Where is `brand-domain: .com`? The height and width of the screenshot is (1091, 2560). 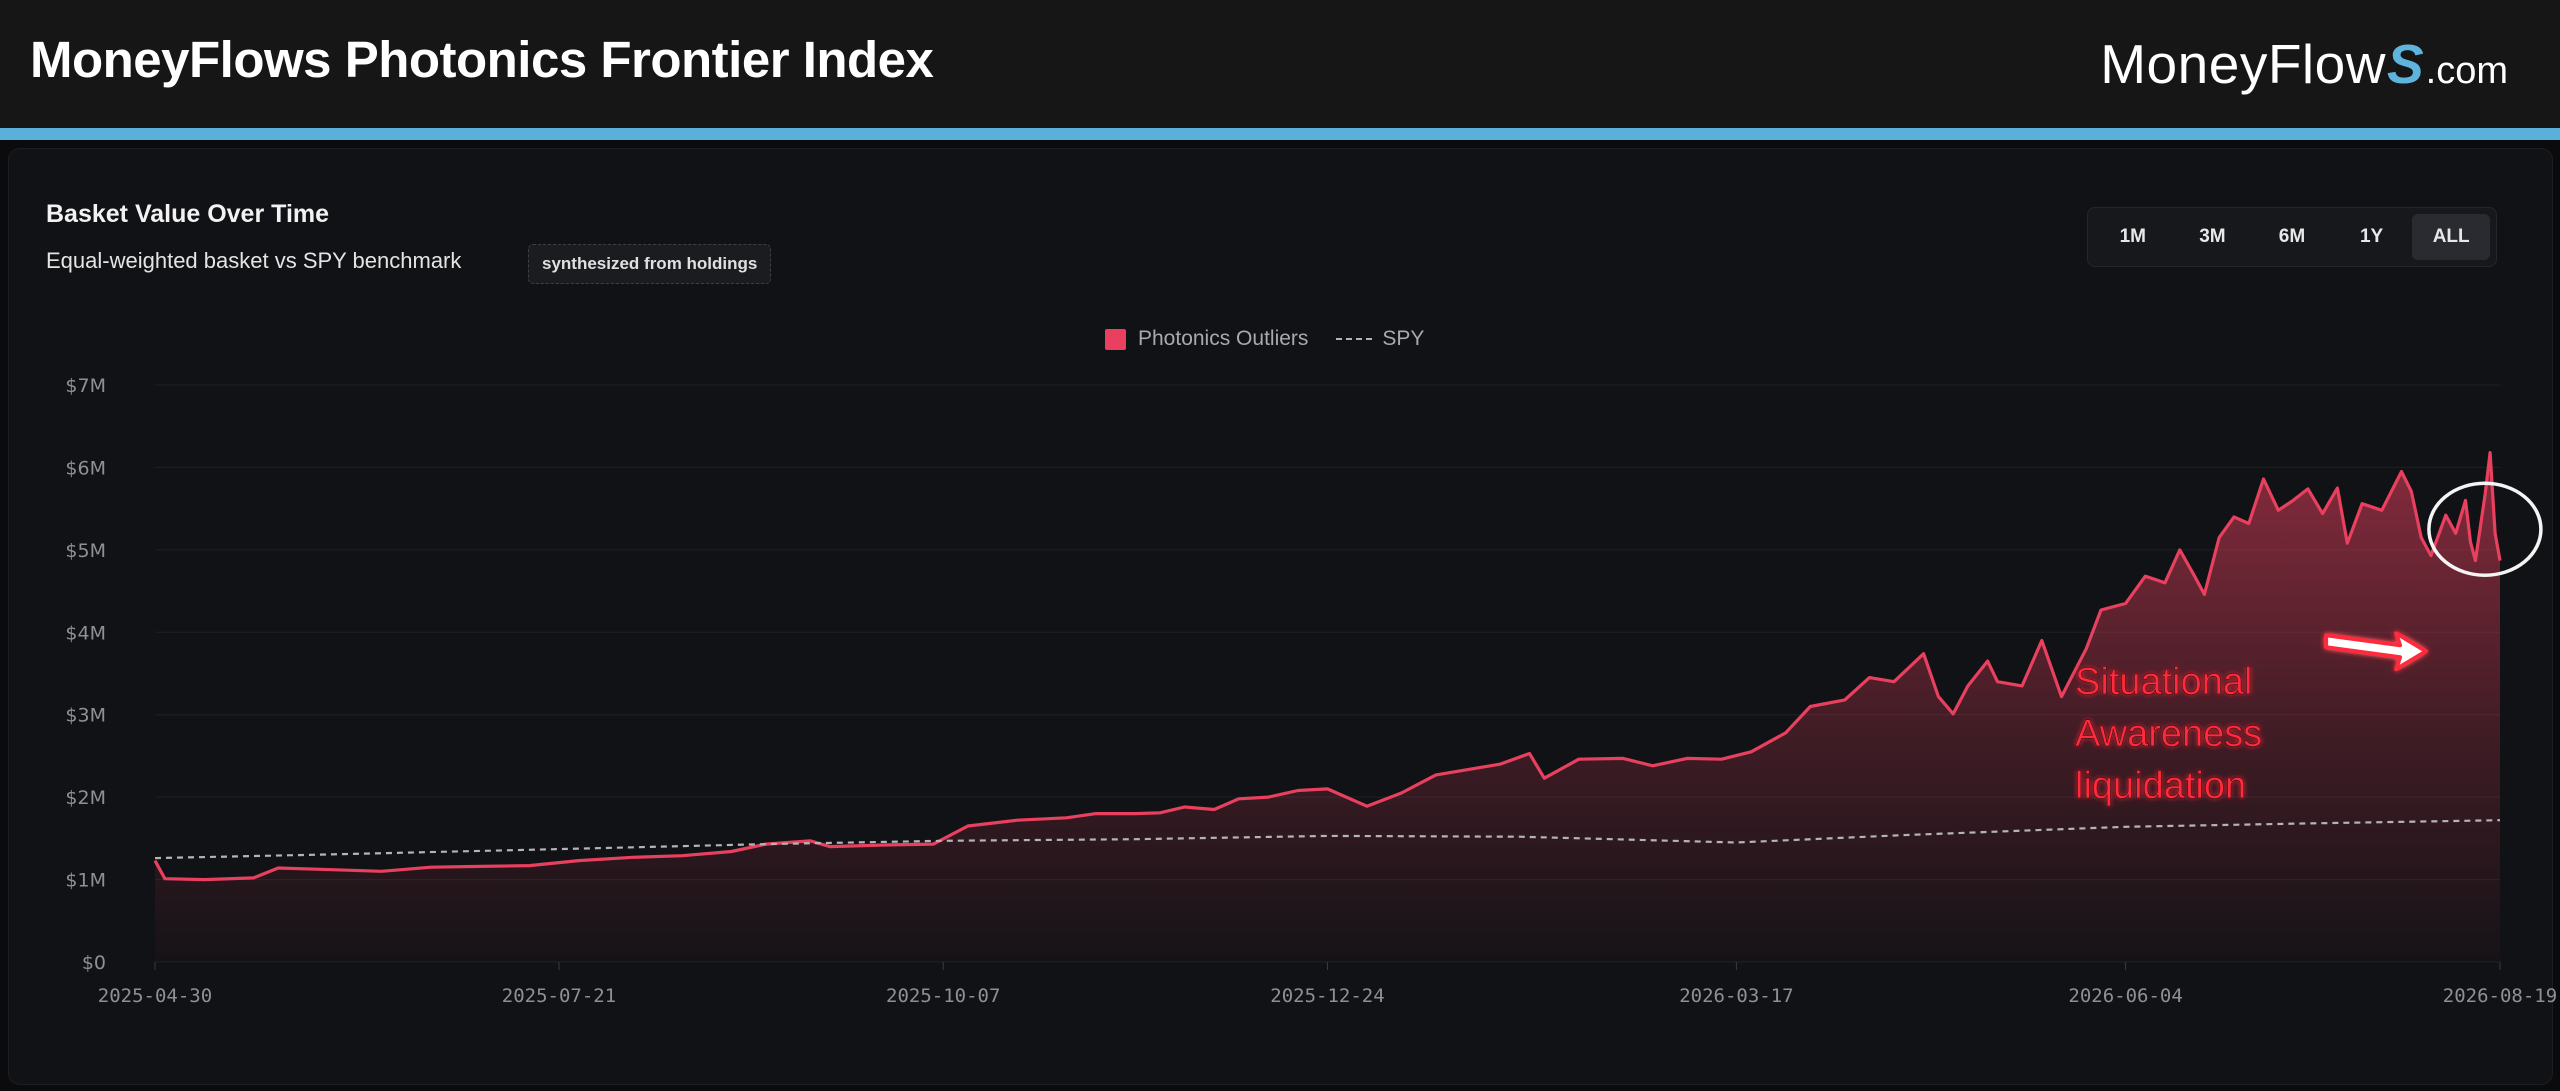
brand-domain: .com is located at coordinates (2466, 71).